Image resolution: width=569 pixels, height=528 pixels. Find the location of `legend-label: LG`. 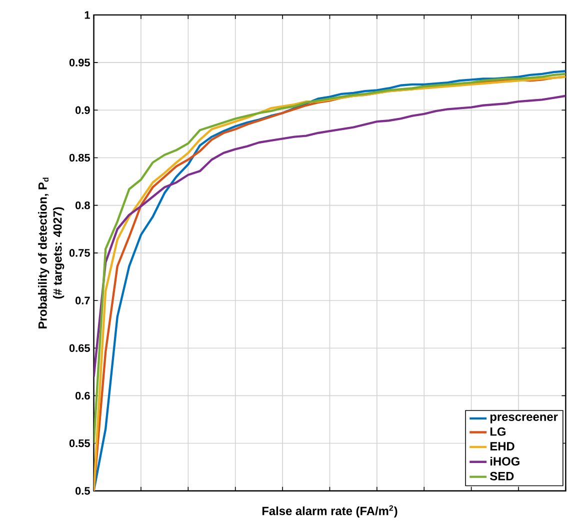

legend-label: LG is located at coordinates (498, 431).